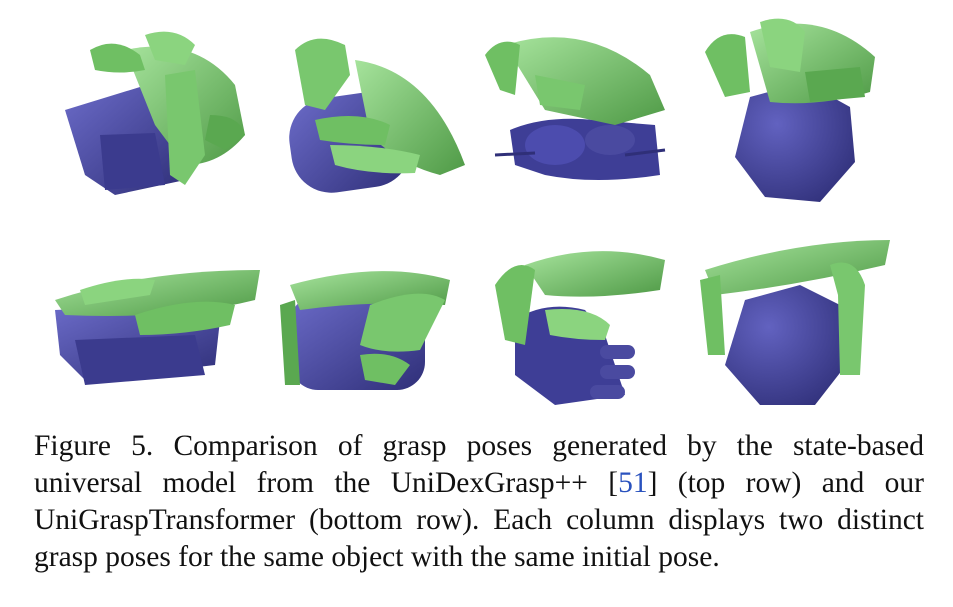 The image size is (953, 607). I want to click on citation-link: 51, so click(633, 483).